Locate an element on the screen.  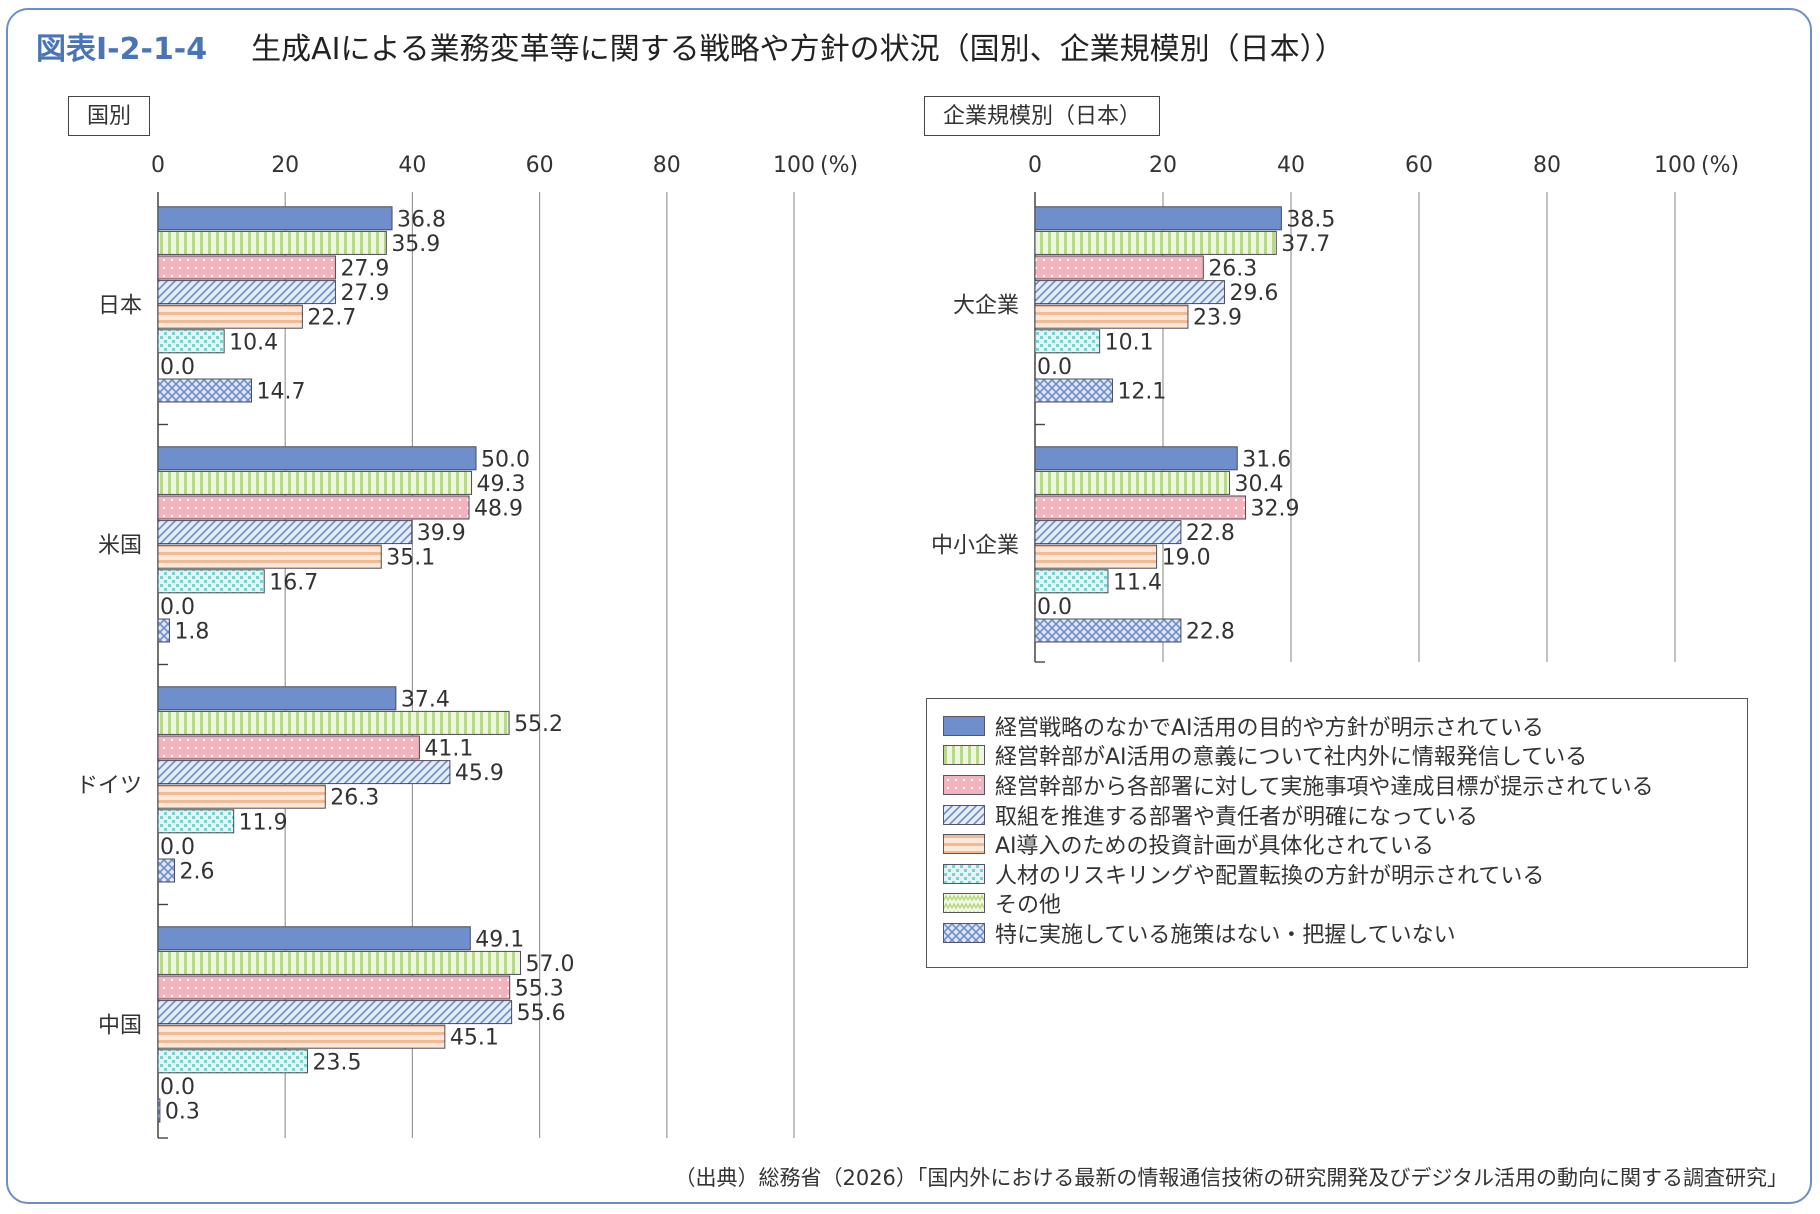
legend-label: 人材のリスキリングや配置転換の方針が明示されている is located at coordinates (1270, 876).